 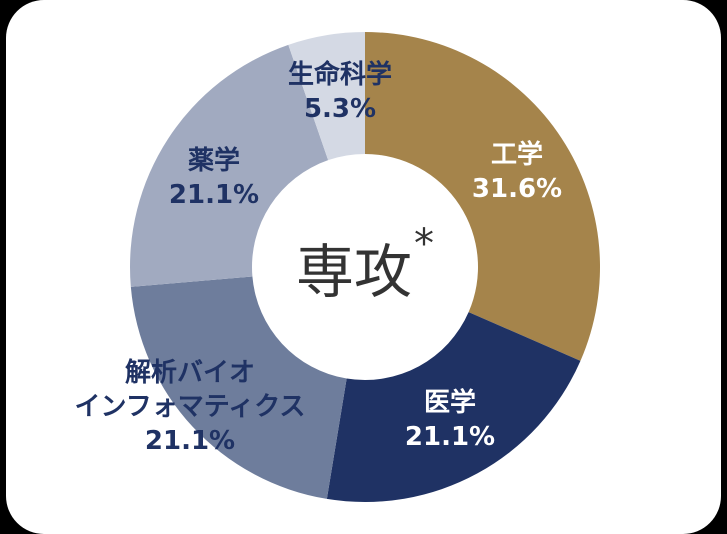 I want to click on label-engineering-value: 31.6%, so click(x=517, y=189).